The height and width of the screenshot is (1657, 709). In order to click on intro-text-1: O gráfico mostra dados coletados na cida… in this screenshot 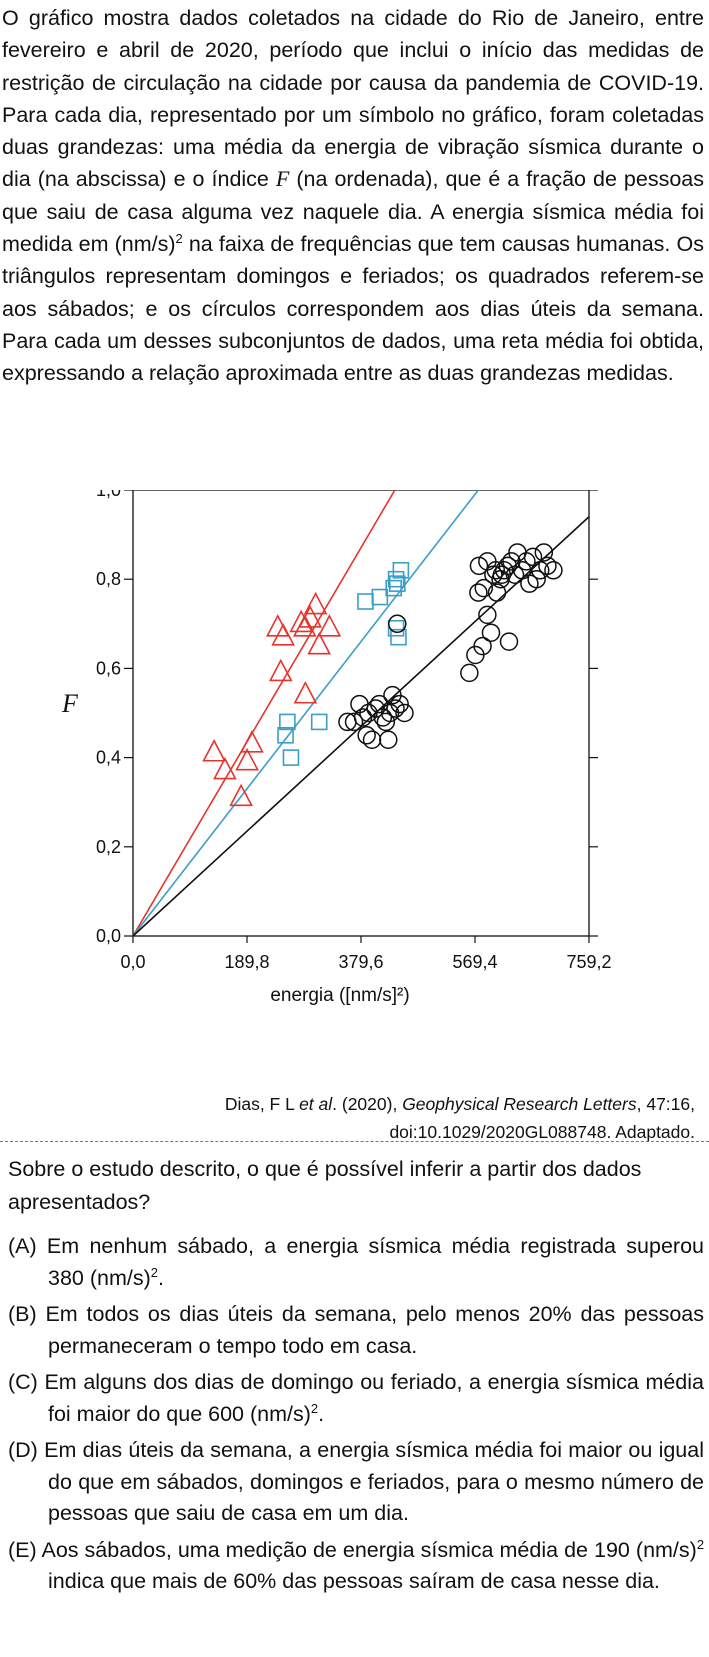, I will do `click(353, 99)`.